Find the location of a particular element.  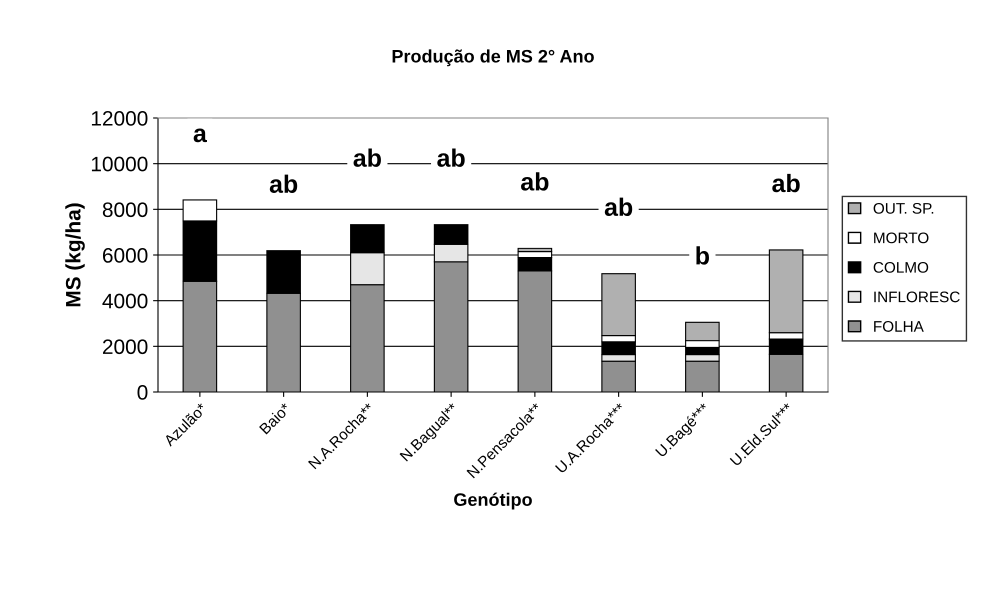

y-tick-label: 12000 is located at coordinates (120, 118).